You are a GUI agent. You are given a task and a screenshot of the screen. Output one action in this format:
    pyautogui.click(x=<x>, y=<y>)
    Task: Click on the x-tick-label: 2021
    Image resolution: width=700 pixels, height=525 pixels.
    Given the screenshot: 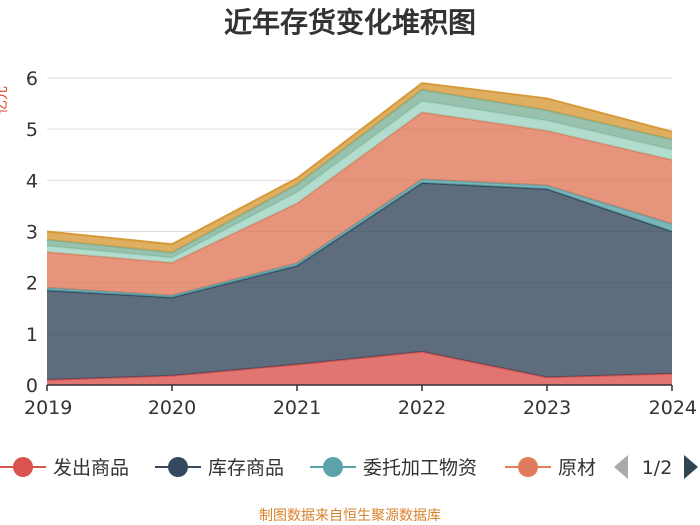 What is the action you would take?
    pyautogui.click(x=297, y=408)
    